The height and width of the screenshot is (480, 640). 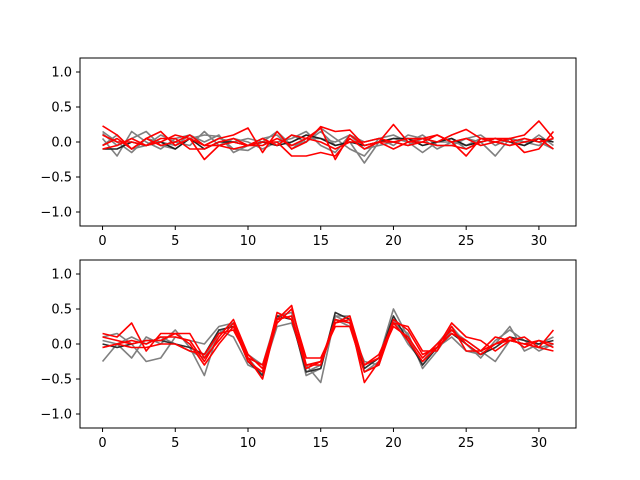 I want to click on top-y-tick-label: −0.5, so click(x=56, y=178).